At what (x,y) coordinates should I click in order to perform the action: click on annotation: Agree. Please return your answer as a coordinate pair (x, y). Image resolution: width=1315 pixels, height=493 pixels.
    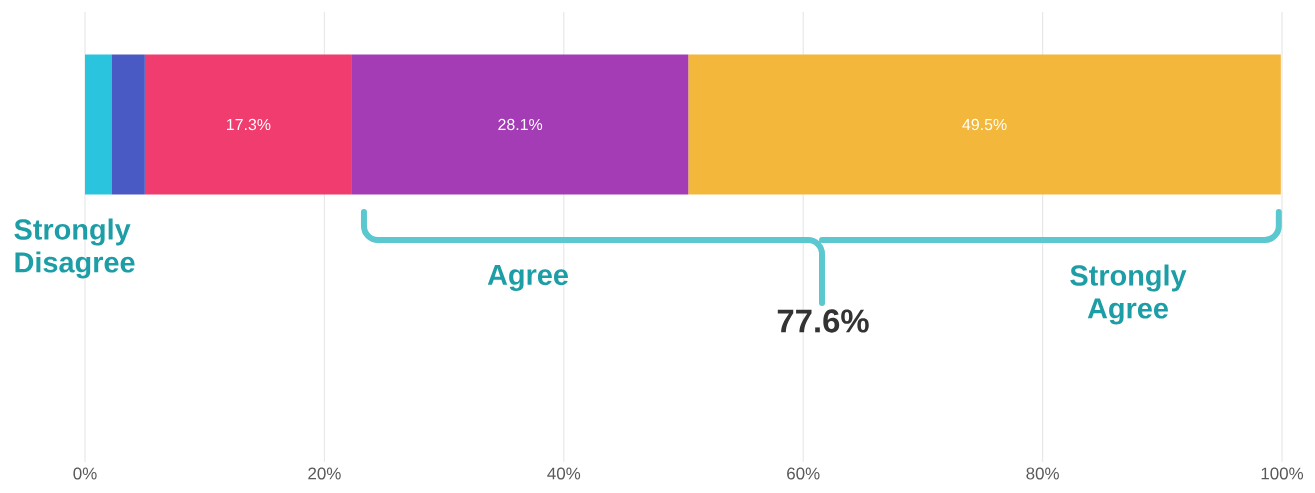
    Looking at the image, I should click on (527, 277).